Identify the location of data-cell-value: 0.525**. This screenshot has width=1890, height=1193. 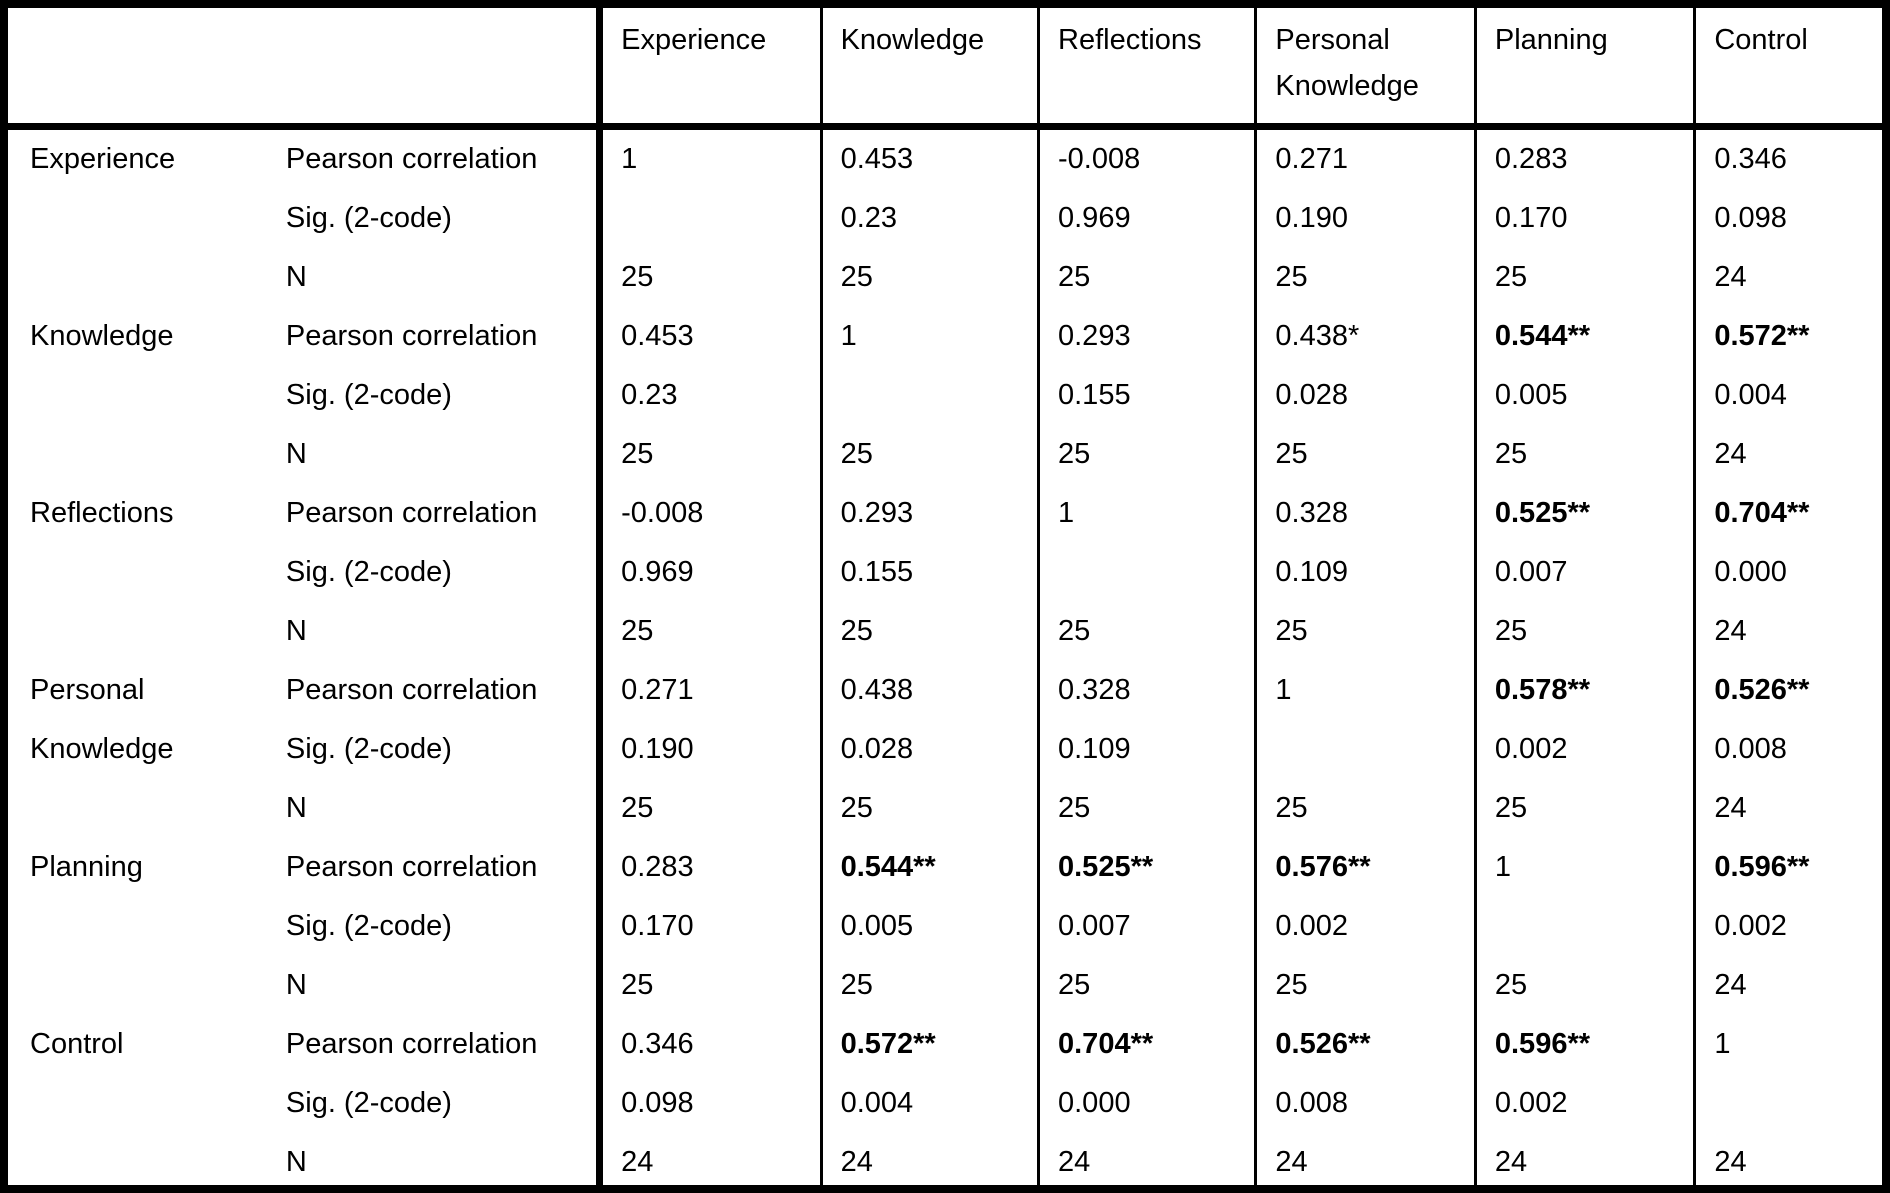
(1542, 513).